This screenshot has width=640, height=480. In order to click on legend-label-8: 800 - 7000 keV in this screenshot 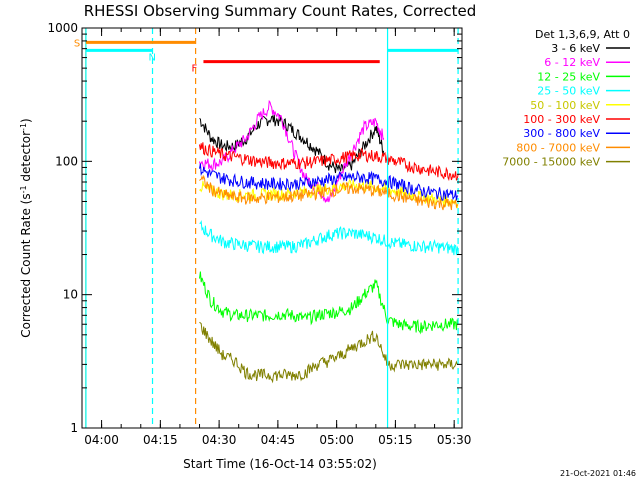, I will do `click(558, 147)`.